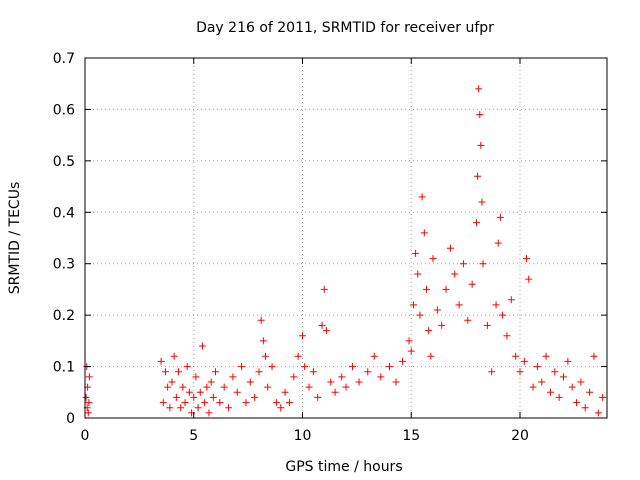  What do you see at coordinates (64, 316) in the screenshot?
I see `y-tick-label: 0.2` at bounding box center [64, 316].